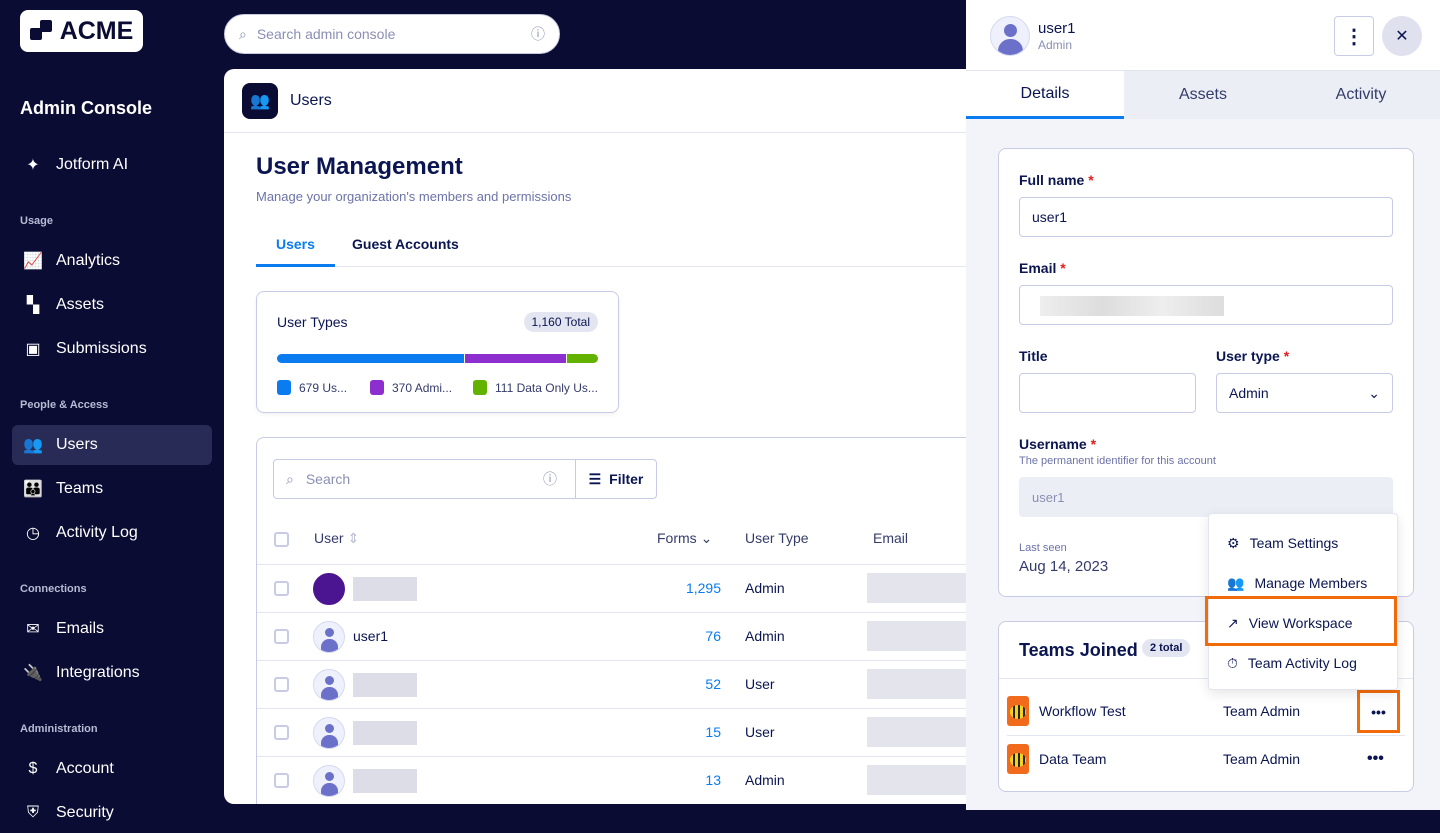 The width and height of the screenshot is (1440, 833). What do you see at coordinates (611, 684) in the screenshot?
I see `table-row: 52 User` at bounding box center [611, 684].